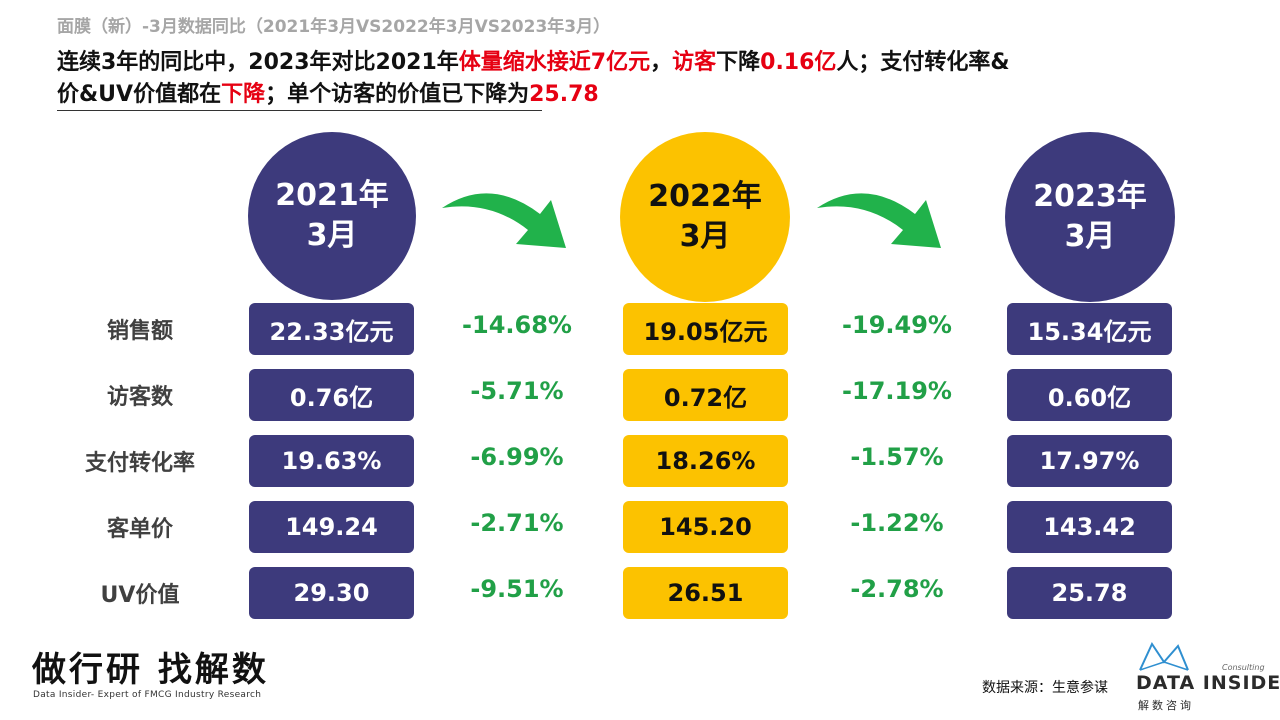  What do you see at coordinates (331, 461) in the screenshot?
I see `metric-value: 19.63%` at bounding box center [331, 461].